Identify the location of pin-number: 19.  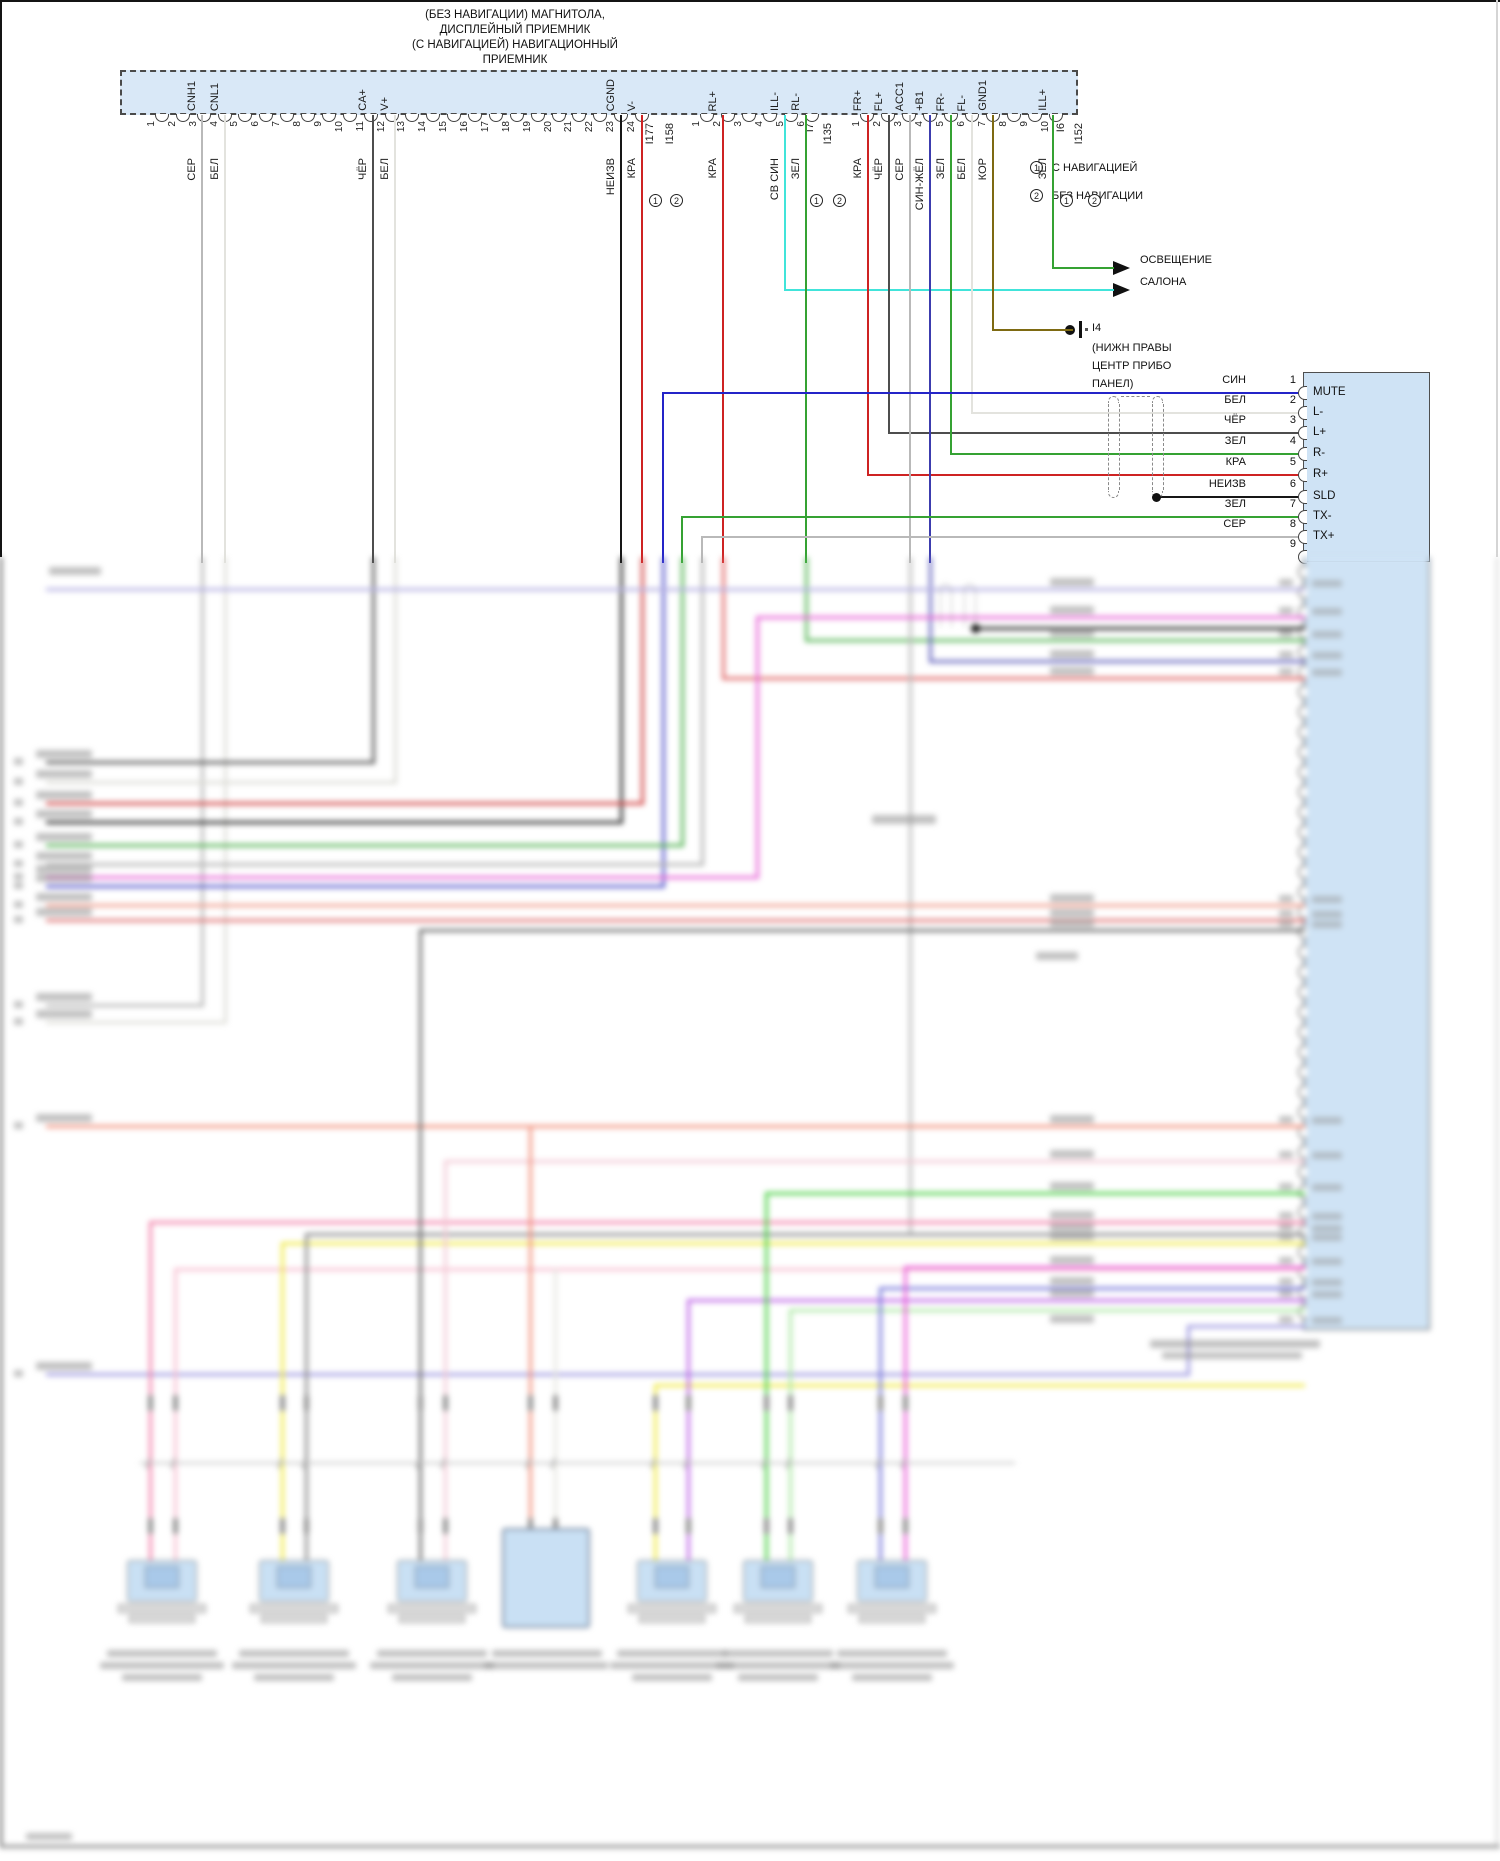
(527, 127).